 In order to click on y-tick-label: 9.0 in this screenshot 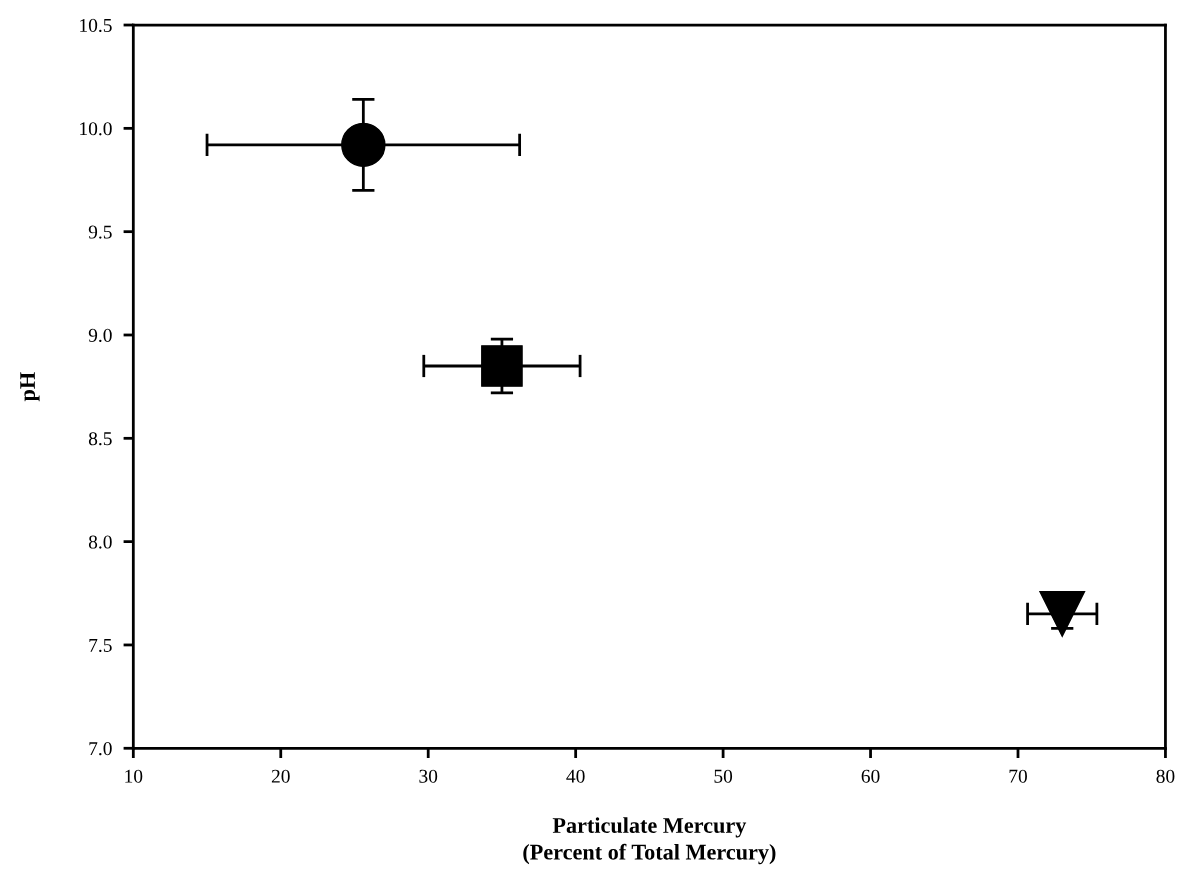, I will do `click(100, 335)`.